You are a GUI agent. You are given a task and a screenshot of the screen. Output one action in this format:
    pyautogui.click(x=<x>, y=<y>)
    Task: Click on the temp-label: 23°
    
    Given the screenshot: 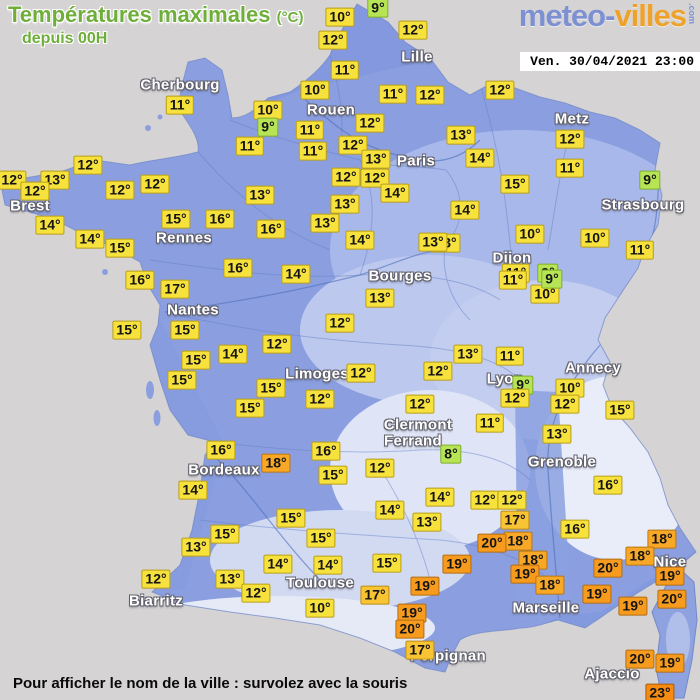 What is the action you would take?
    pyautogui.click(x=660, y=691)
    